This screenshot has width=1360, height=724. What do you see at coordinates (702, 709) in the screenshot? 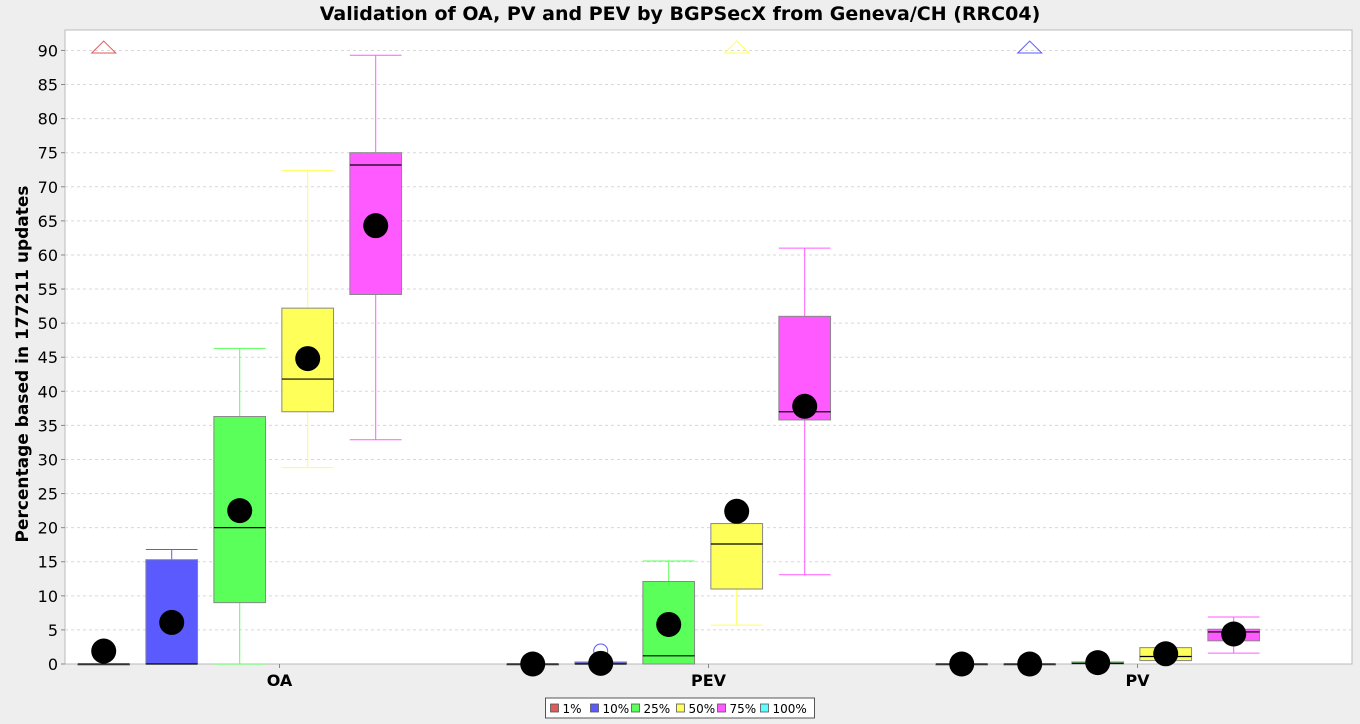
I see `legend-label: 50%` at bounding box center [702, 709].